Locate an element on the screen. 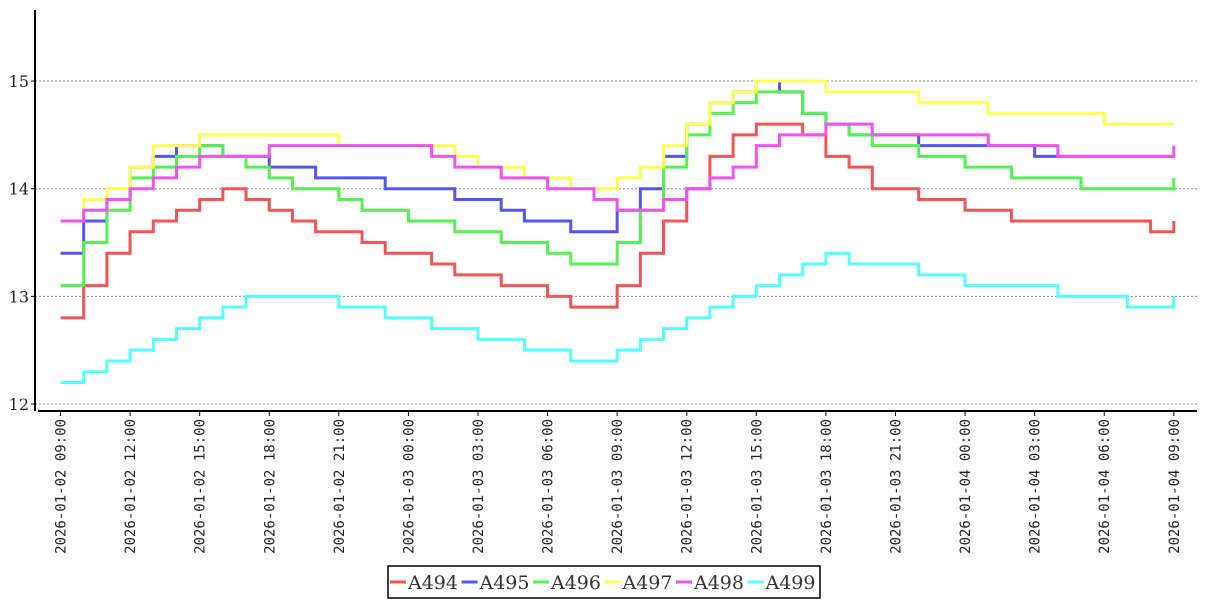  x-tick-label: 2026-01-03 12:00 is located at coordinates (688, 486).